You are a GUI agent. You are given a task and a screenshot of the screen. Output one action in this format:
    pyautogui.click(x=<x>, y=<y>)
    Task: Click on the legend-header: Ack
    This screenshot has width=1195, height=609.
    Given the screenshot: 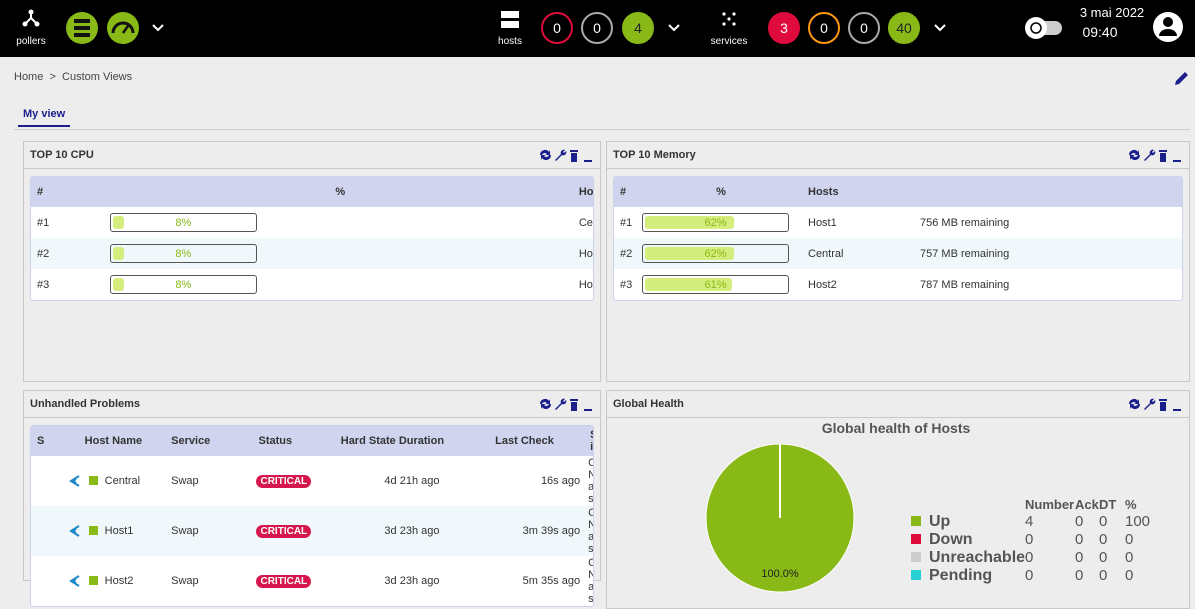 What is the action you would take?
    pyautogui.click(x=1087, y=504)
    